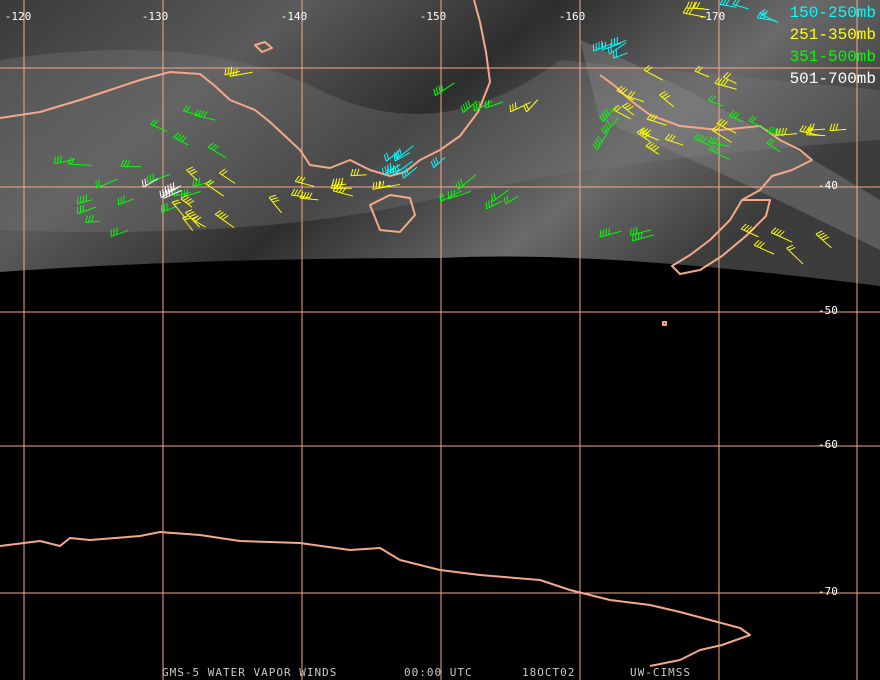  Describe the element at coordinates (572, 16) in the screenshot. I see `longitude-label: -160` at that location.